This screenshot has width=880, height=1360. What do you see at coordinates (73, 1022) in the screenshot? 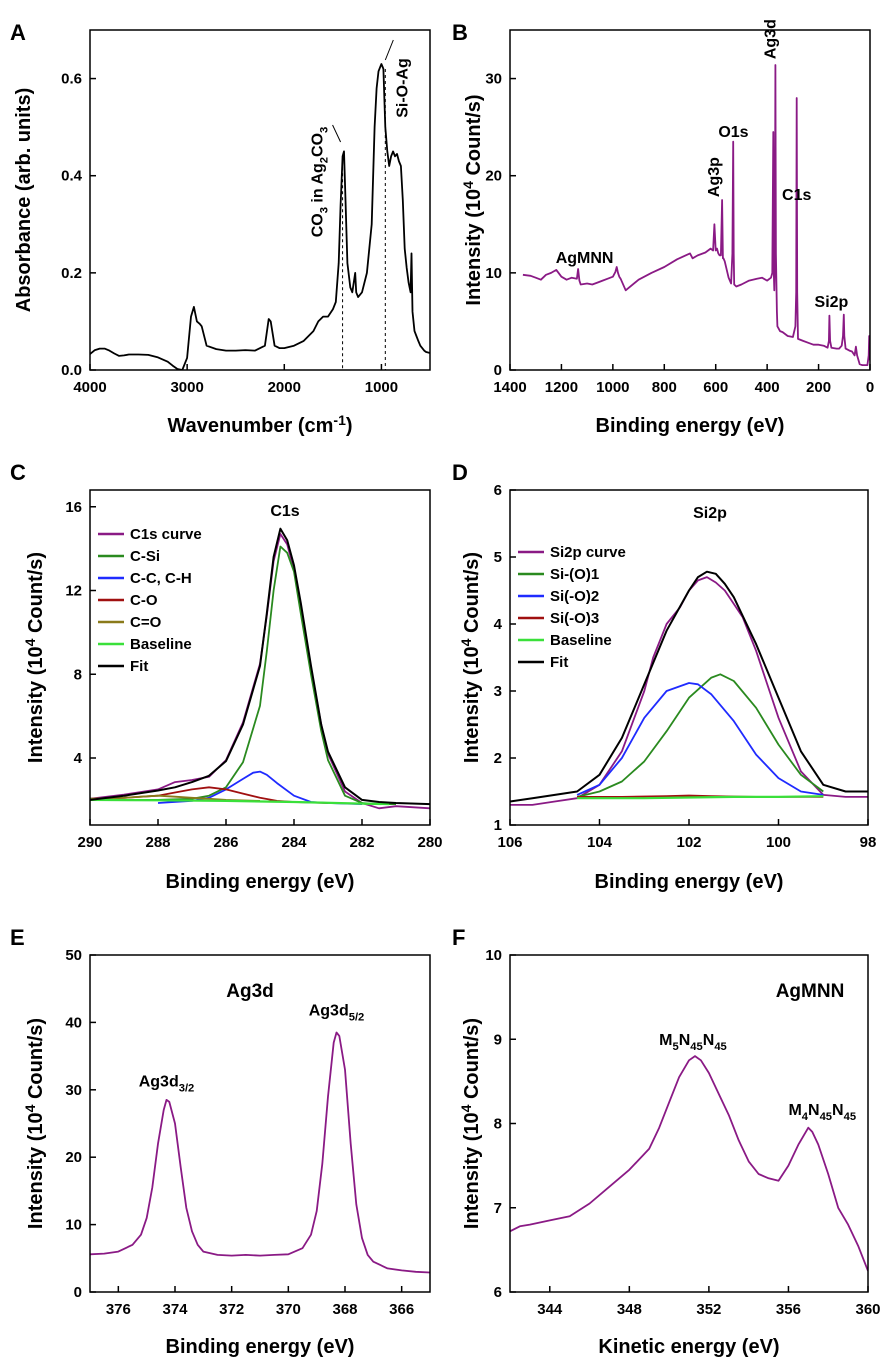
I see `y-tick-label: 40` at bounding box center [73, 1022].